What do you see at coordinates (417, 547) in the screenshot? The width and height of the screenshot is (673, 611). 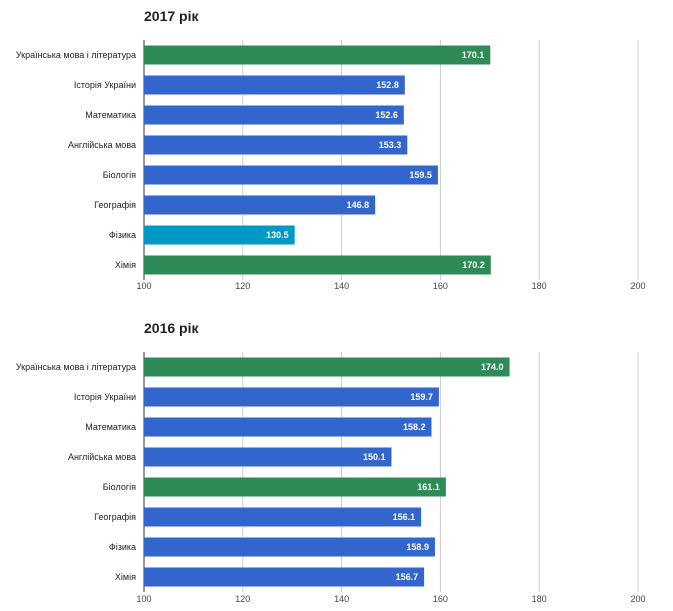 I see `data-label: 158.9` at bounding box center [417, 547].